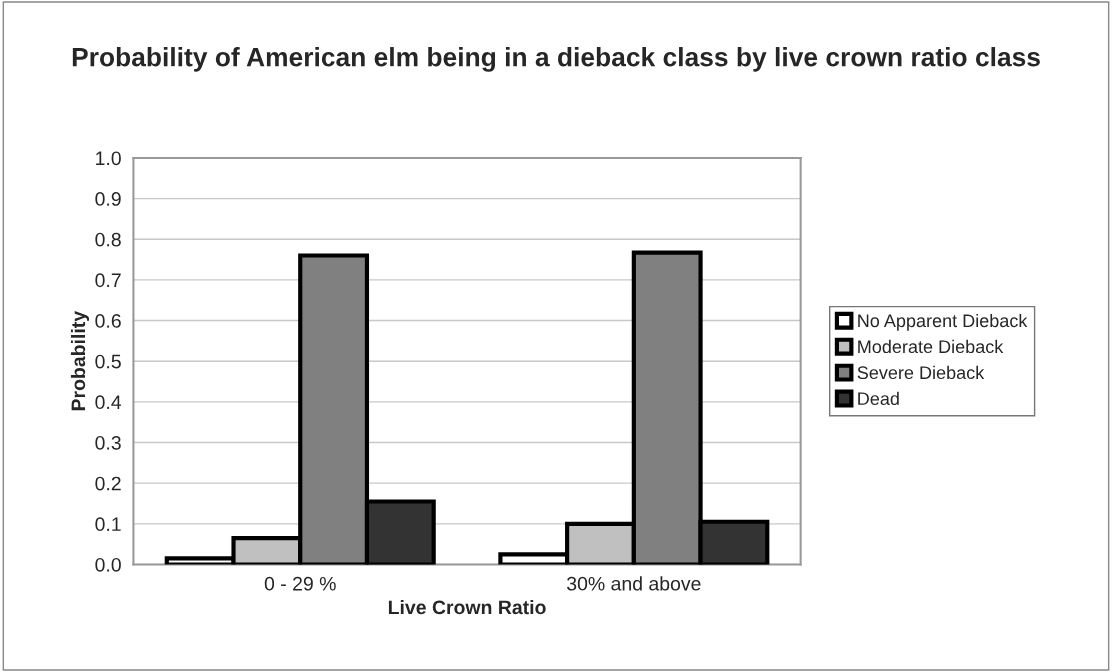  What do you see at coordinates (108, 402) in the screenshot?
I see `y-tick-label: 0.4` at bounding box center [108, 402].